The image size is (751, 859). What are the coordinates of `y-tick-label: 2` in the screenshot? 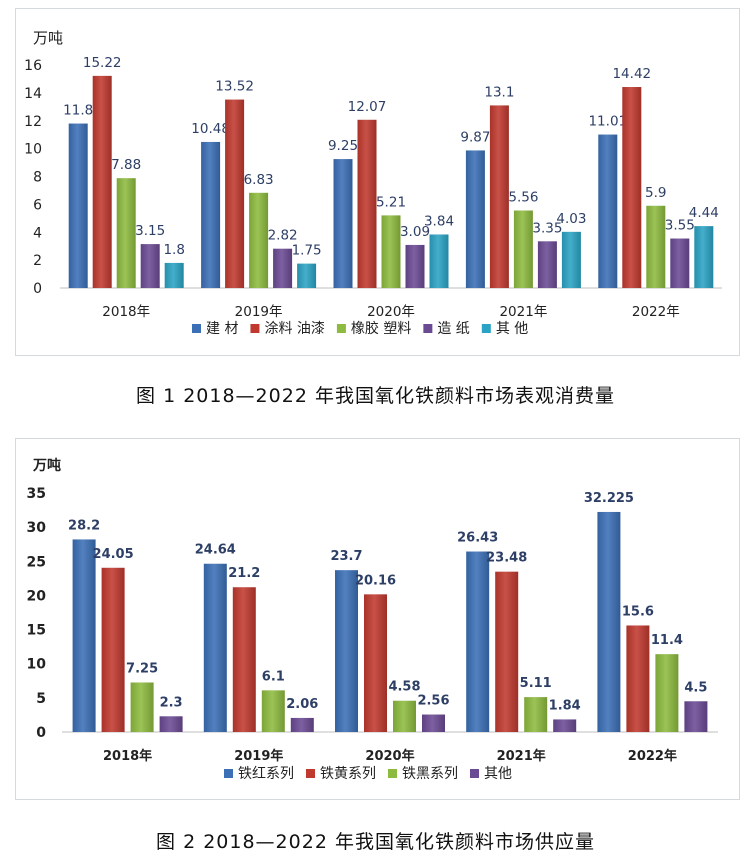 It's located at (37, 261).